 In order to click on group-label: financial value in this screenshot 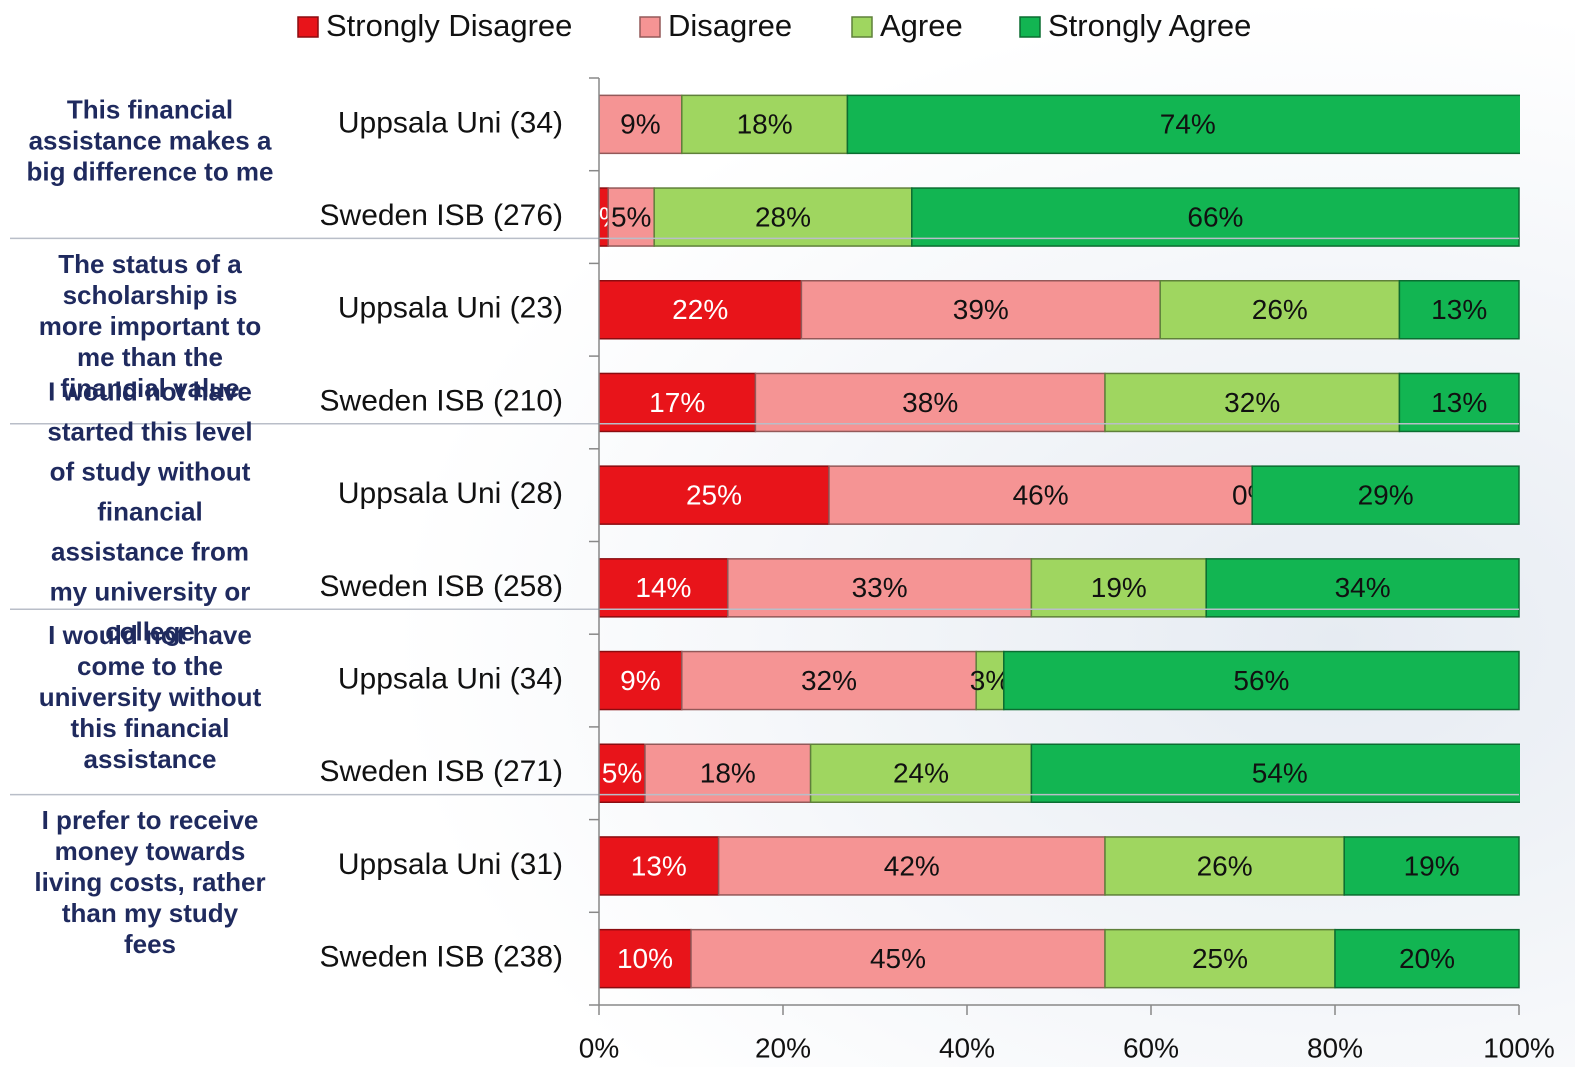, I will do `click(149, 388)`.